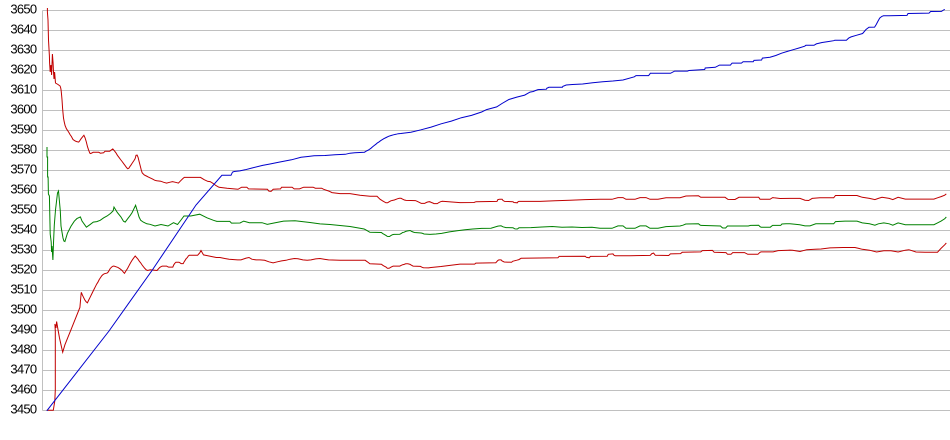 The width and height of the screenshot is (950, 440). What do you see at coordinates (23, 408) in the screenshot?
I see `svg-text: 3450` at bounding box center [23, 408].